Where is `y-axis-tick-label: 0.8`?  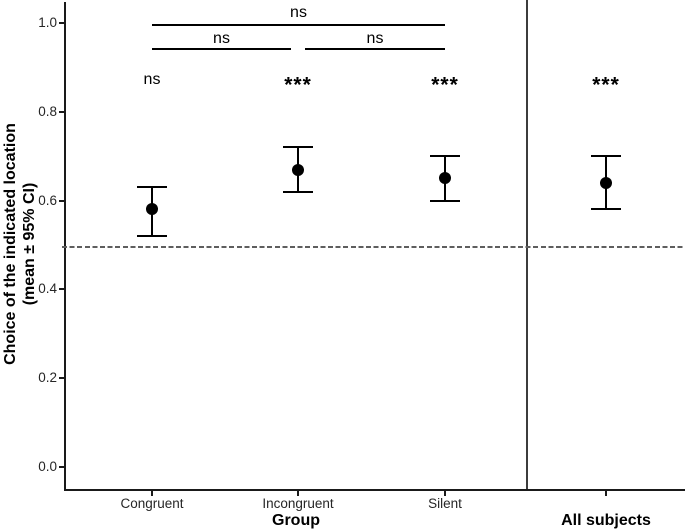 y-axis-tick-label: 0.8 is located at coordinates (47, 111).